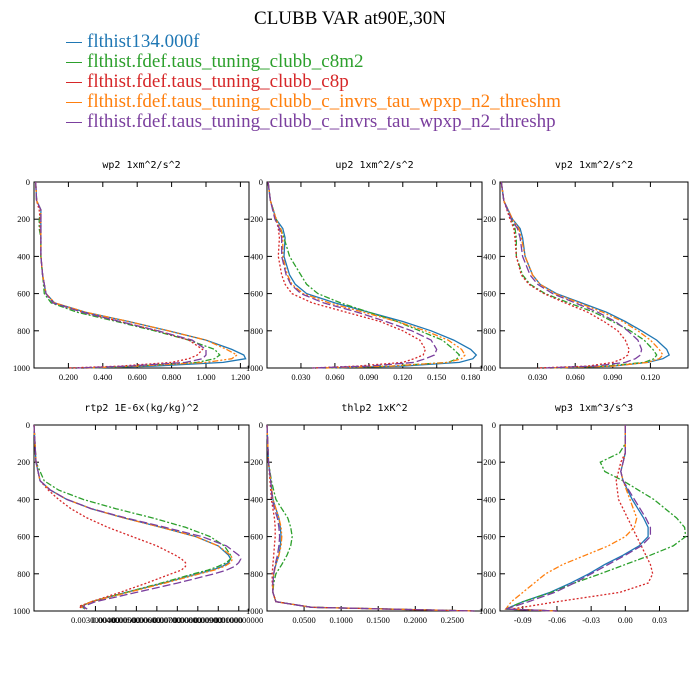 The image size is (700, 700). Describe the element at coordinates (218, 81) in the screenshot. I see `legend-label: flthist.fdef.taus_tuning_clubb_c8p` at that location.